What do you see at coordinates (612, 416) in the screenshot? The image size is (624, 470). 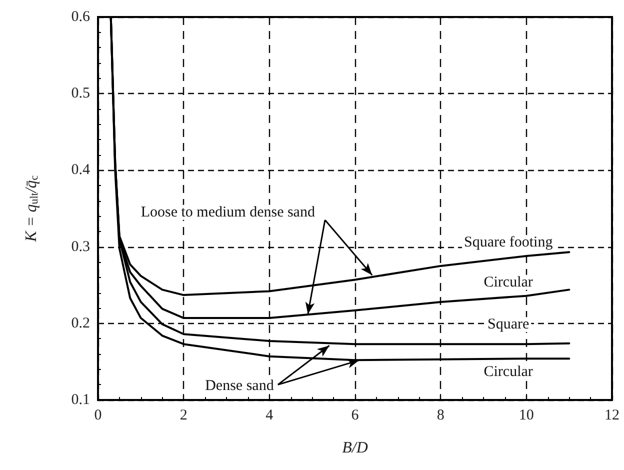 I see `x-tick-label: 12` at bounding box center [612, 416].